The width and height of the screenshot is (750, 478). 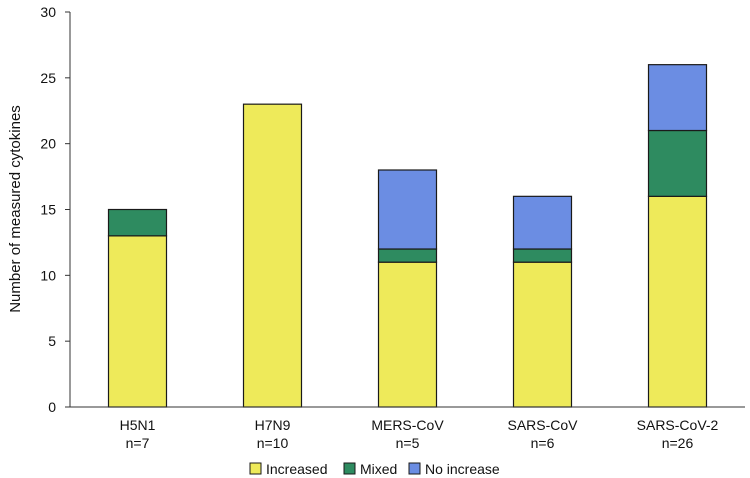 What do you see at coordinates (407, 334) in the screenshot?
I see `bar-mers-cov-increased` at bounding box center [407, 334].